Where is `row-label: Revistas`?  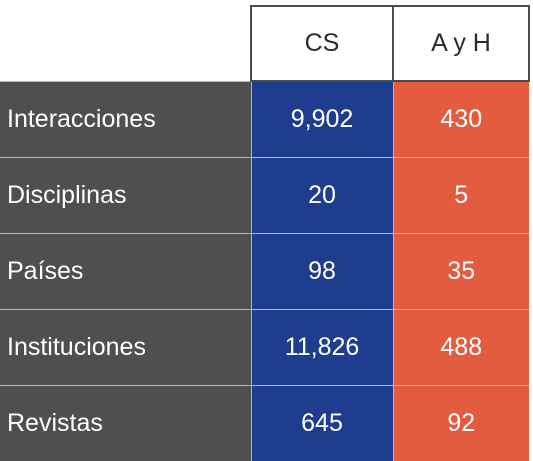
row-label: Revistas is located at coordinates (125, 422).